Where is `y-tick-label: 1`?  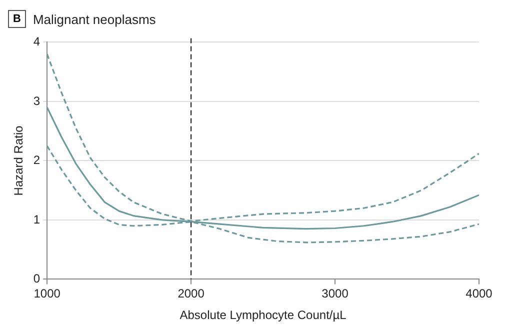
y-tick-label: 1 is located at coordinates (36, 219).